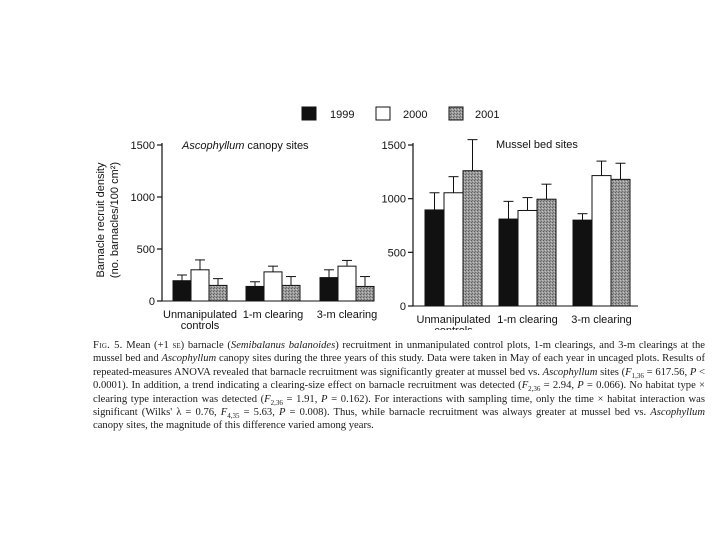 The image size is (720, 540). Describe the element at coordinates (205, 345) in the screenshot. I see `caption-text: ) barnacle (` at that location.